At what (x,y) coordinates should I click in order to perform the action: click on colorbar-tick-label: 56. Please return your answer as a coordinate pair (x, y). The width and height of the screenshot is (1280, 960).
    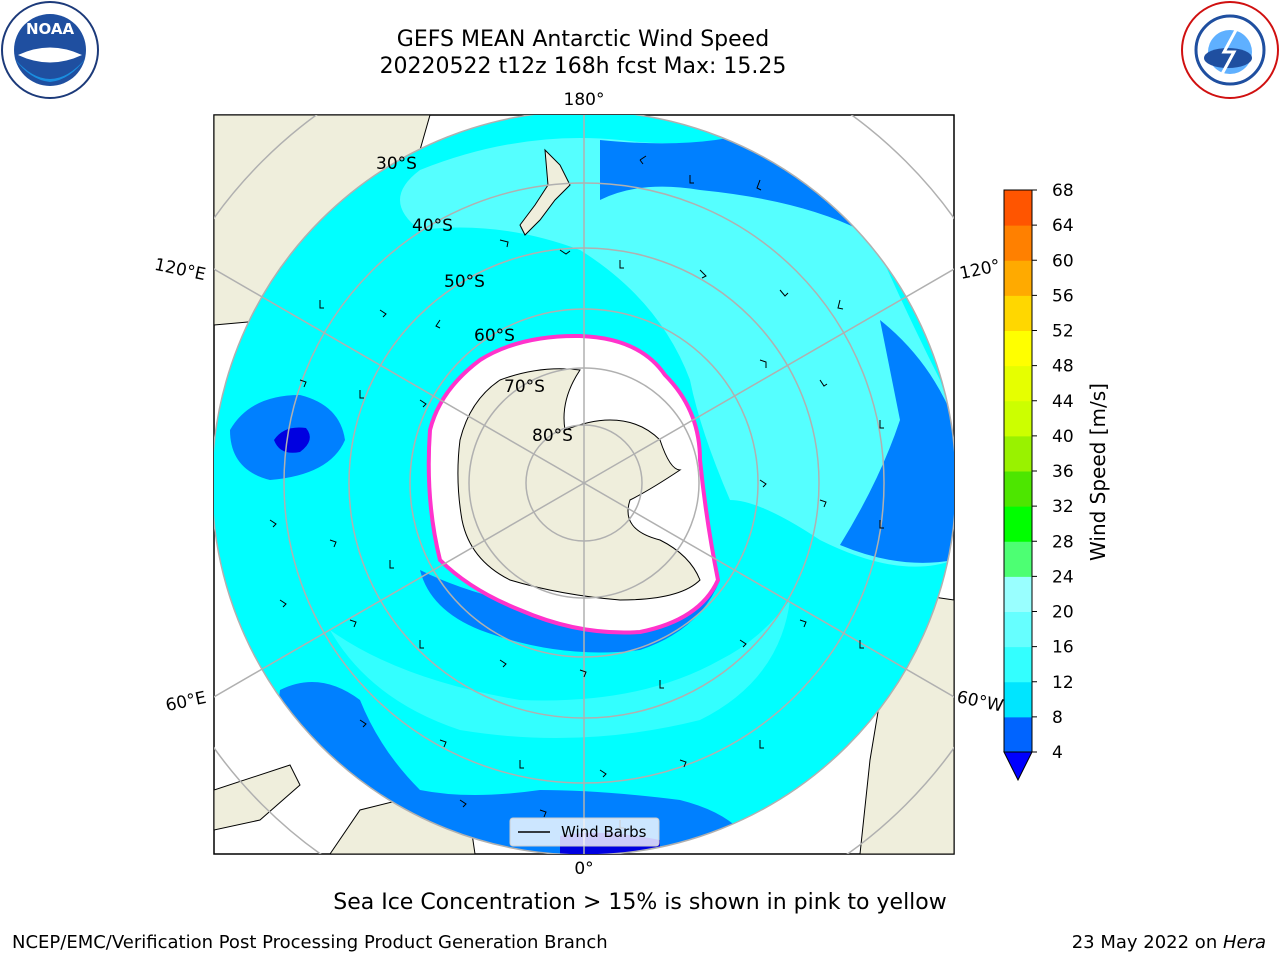
    Looking at the image, I should click on (1063, 296).